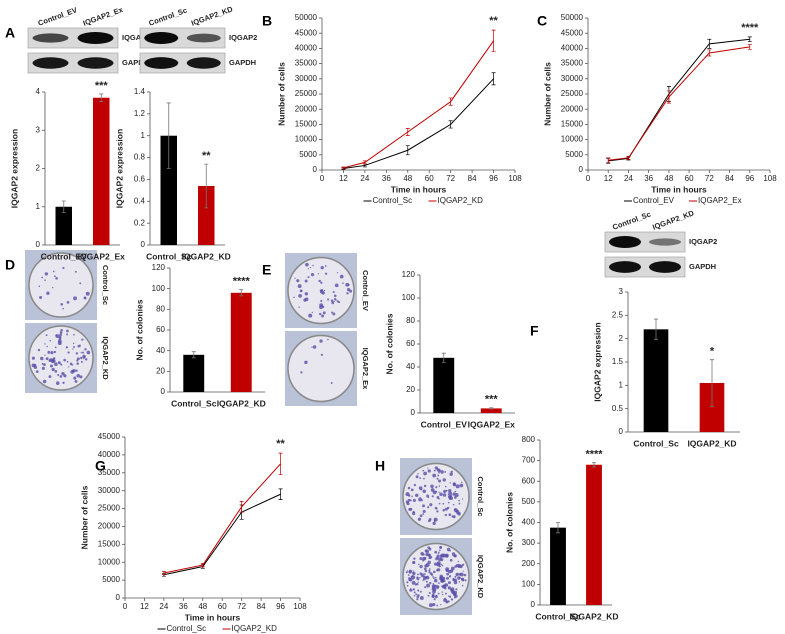 The height and width of the screenshot is (634, 785). Describe the element at coordinates (306, 17) in the screenshot. I see `y-tick-label: 50000` at that location.